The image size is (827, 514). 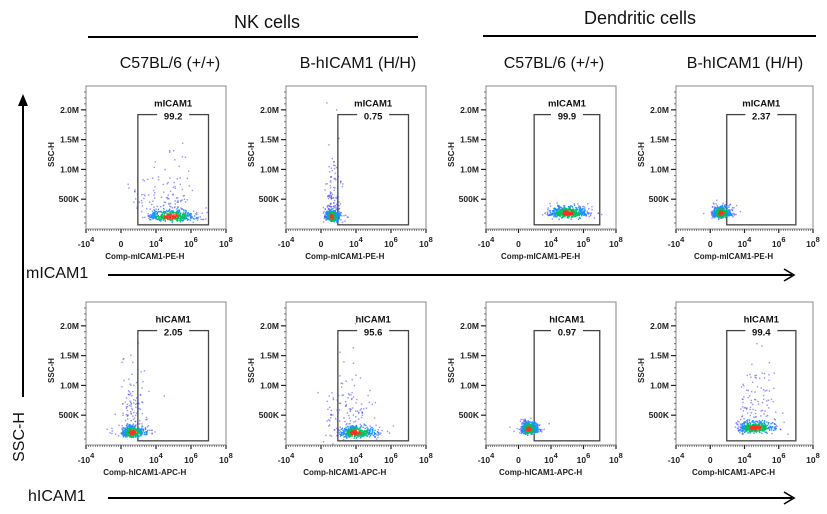 What do you see at coordinates (469, 140) in the screenshot?
I see `y-tick-label: 1.5M` at bounding box center [469, 140].